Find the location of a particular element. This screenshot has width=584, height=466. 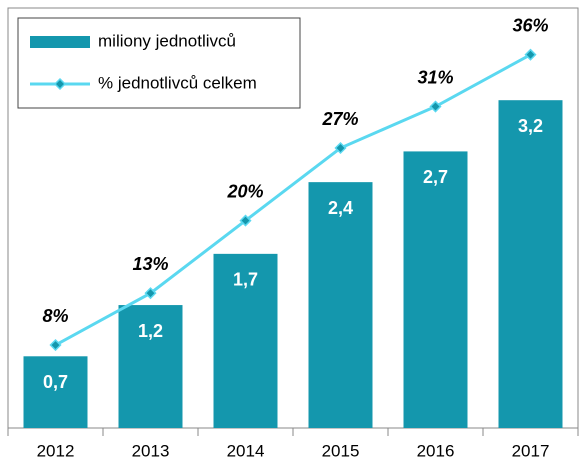

line-label: 27% is located at coordinates (339, 119).